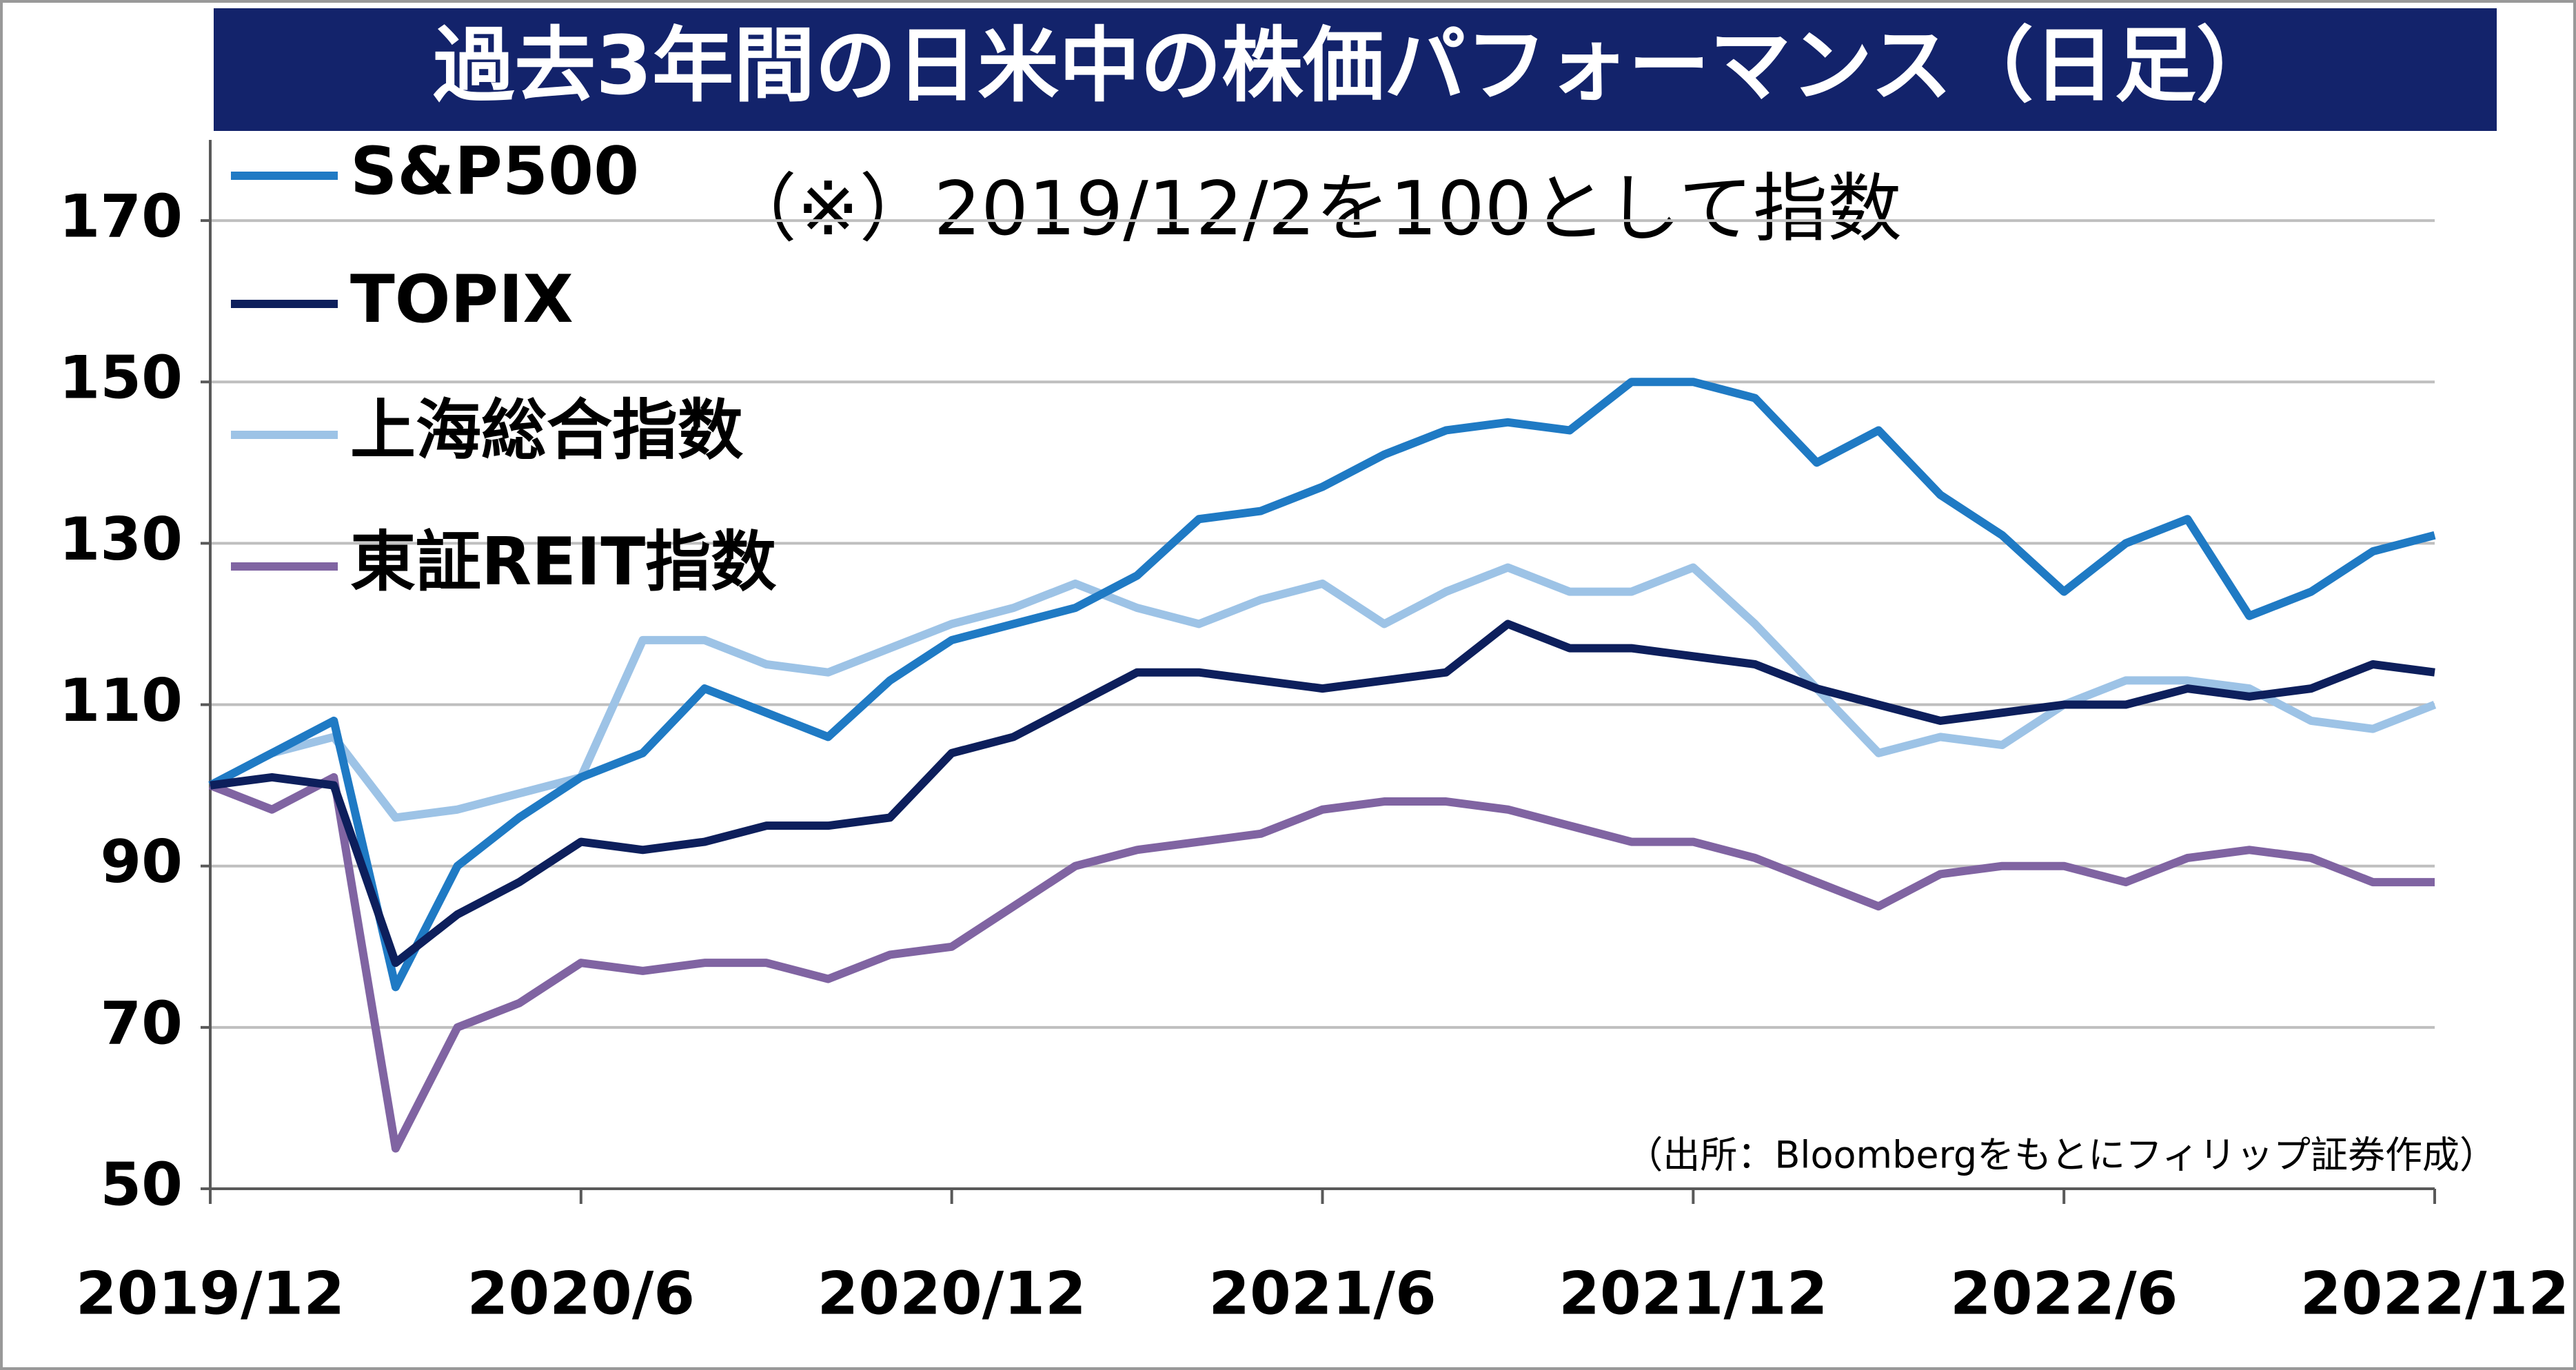 Image resolution: width=2576 pixels, height=1370 pixels. Describe the element at coordinates (210, 1293) in the screenshot. I see `x-tick-label: 2019/12` at that location.